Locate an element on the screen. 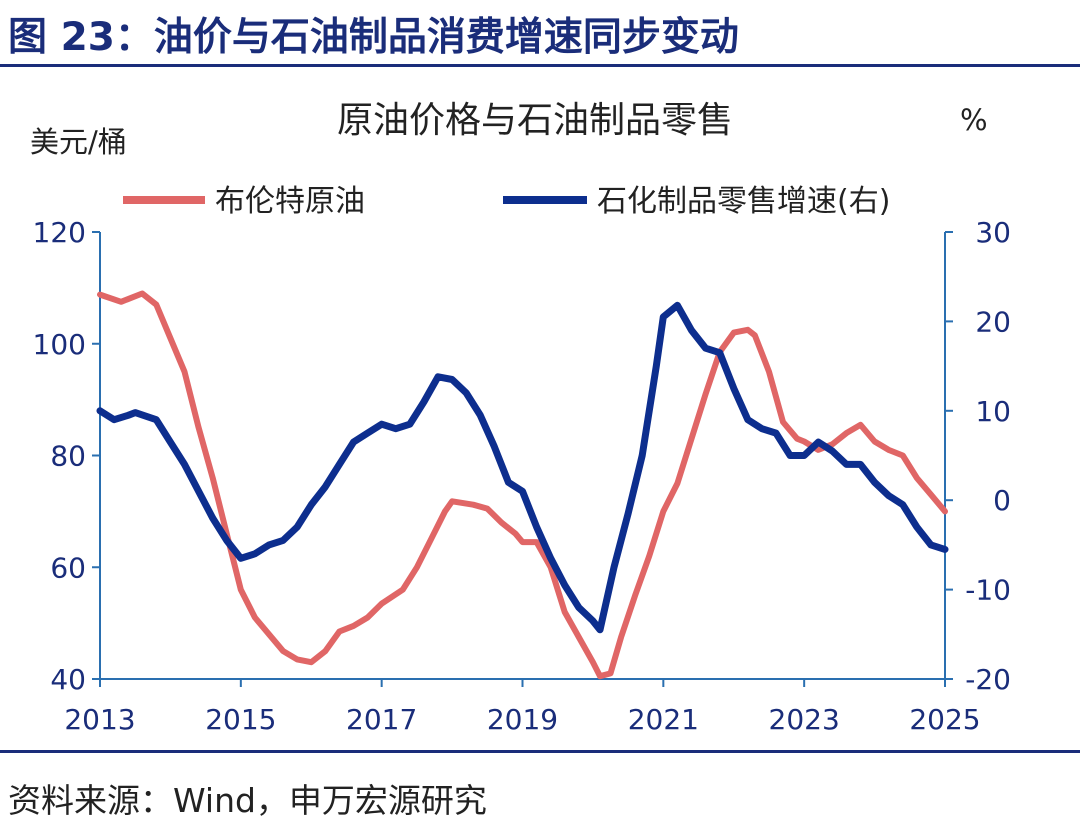 Image resolution: width=1080 pixels, height=826 pixels. right-axis-tick-label: -20 is located at coordinates (988, 679).